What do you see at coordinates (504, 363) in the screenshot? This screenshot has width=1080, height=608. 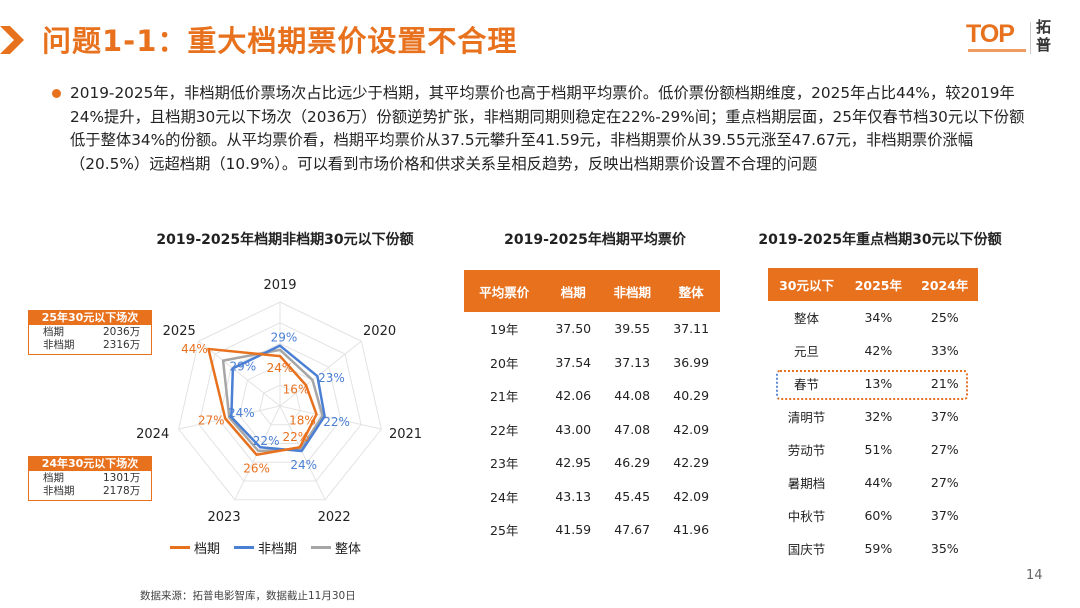 I see `price-table-cell: 20年` at bounding box center [504, 363].